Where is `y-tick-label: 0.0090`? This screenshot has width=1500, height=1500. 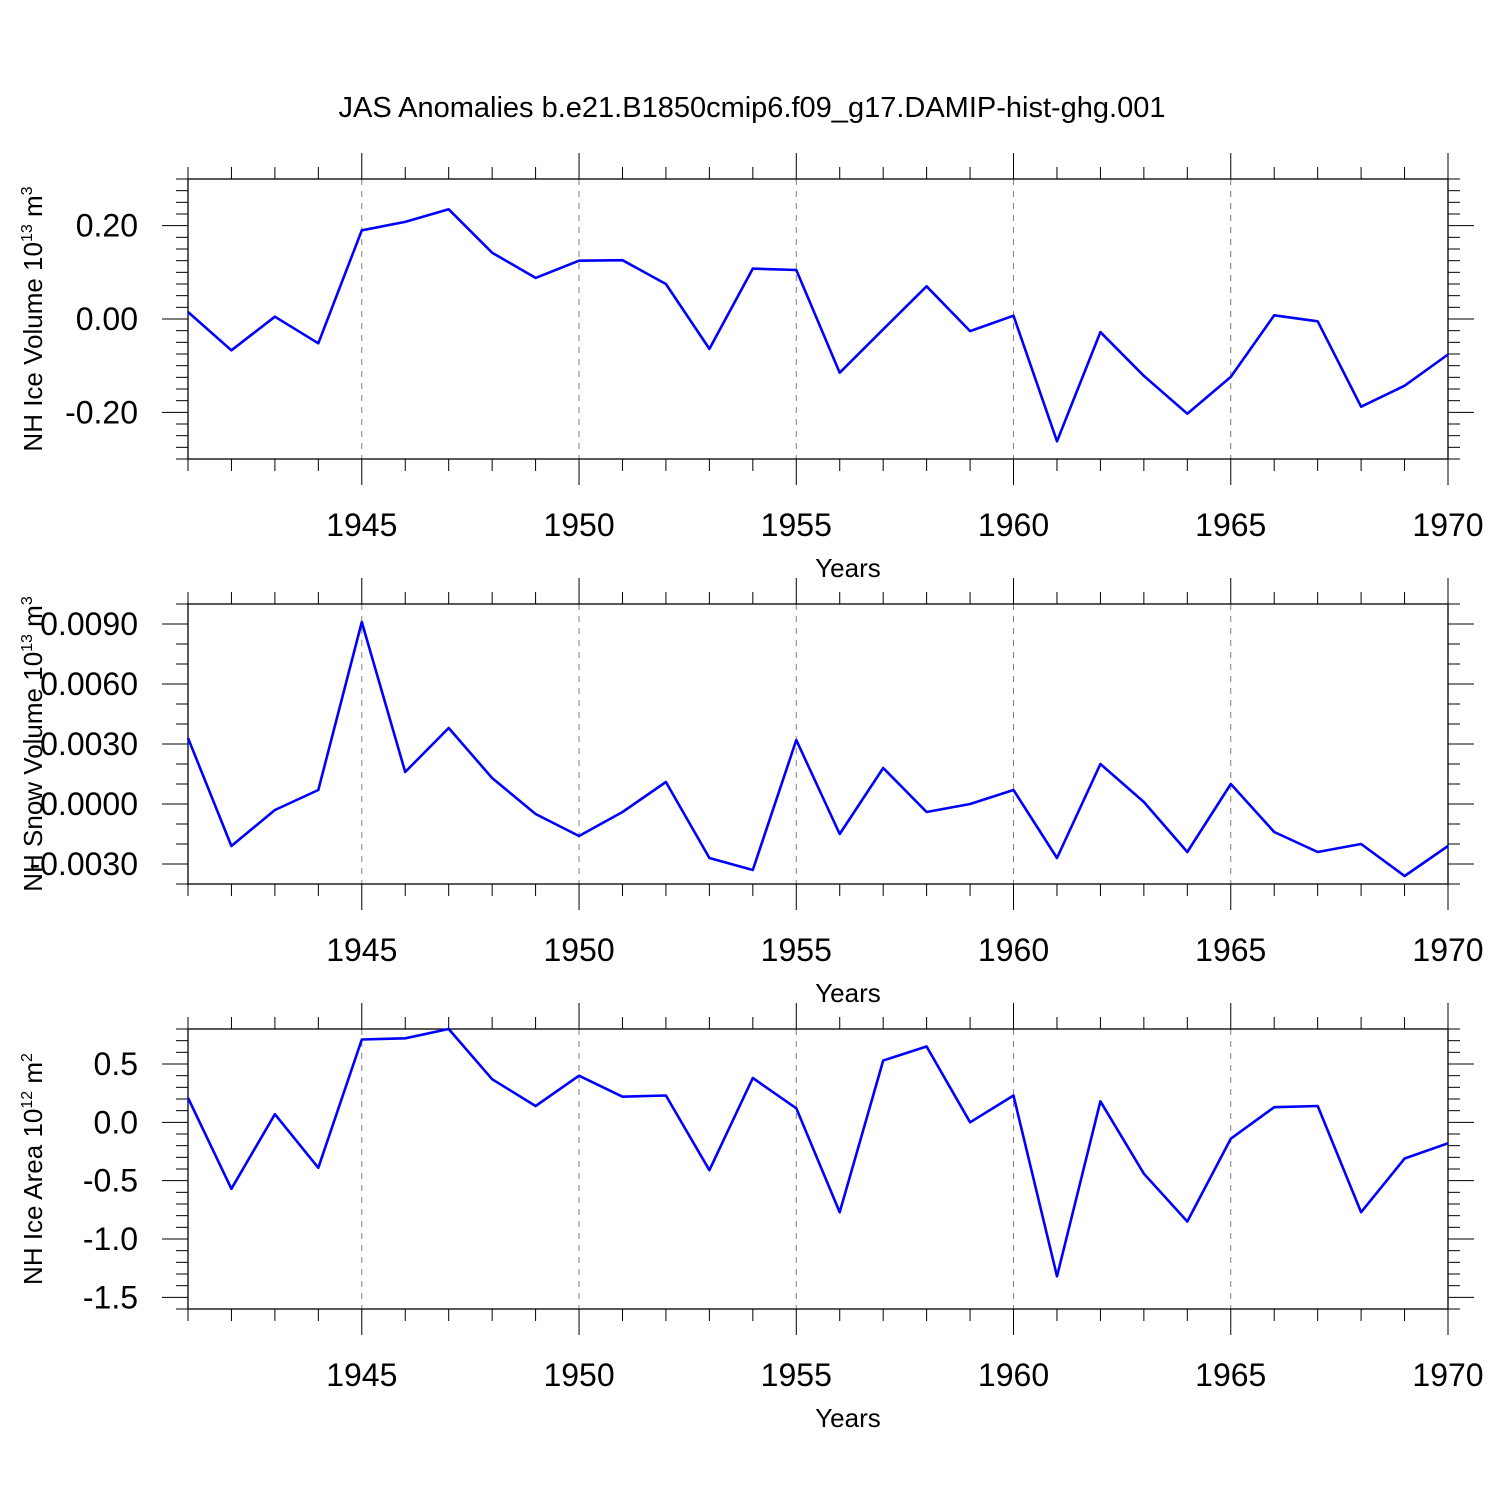 y-tick-label: 0.0090 is located at coordinates (89, 624).